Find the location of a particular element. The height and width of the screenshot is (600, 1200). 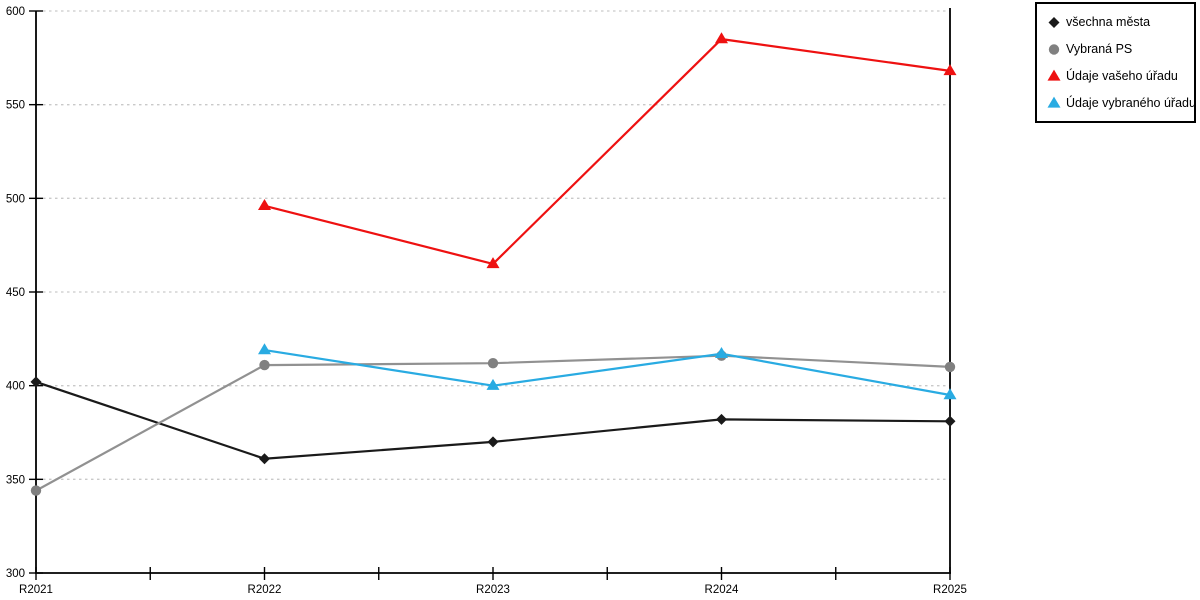

svg-text: R2025 is located at coordinates (950, 590).